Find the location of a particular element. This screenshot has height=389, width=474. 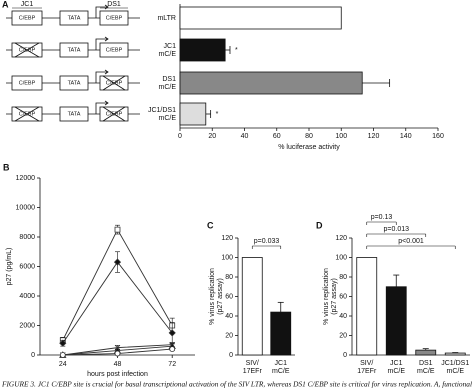

p-value-label: p<0.001 is located at coordinates (411, 241).